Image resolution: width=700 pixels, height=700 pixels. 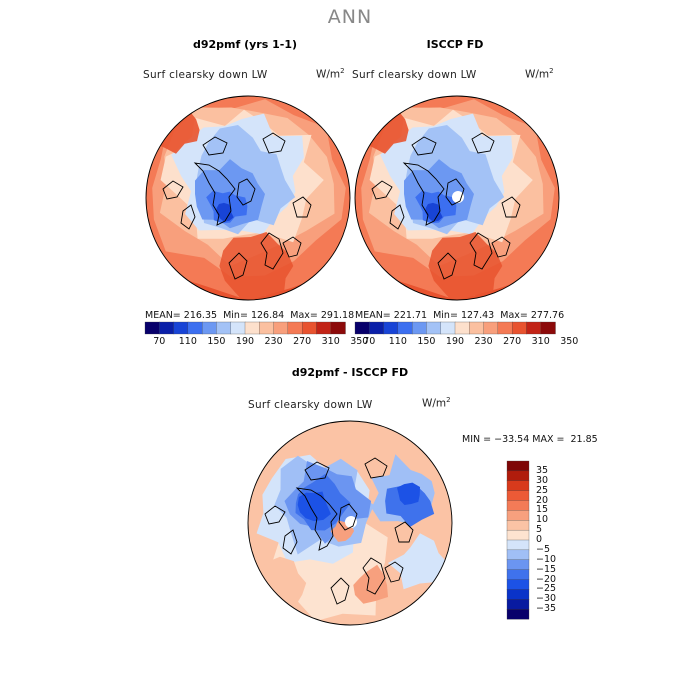 What do you see at coordinates (539, 530) in the screenshot?
I see `diff-colorbar-tick-label: 5` at bounding box center [539, 530].